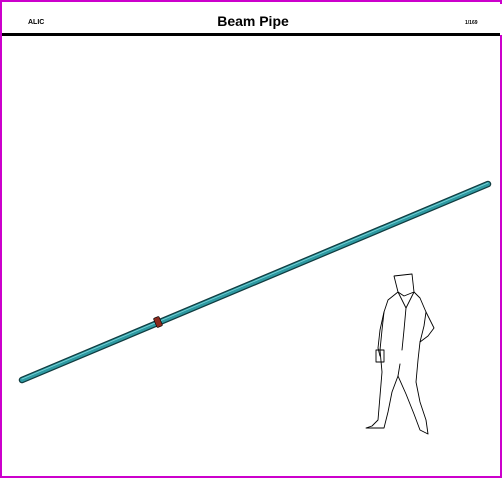  I want to click on pipe-flange, so click(158, 322).